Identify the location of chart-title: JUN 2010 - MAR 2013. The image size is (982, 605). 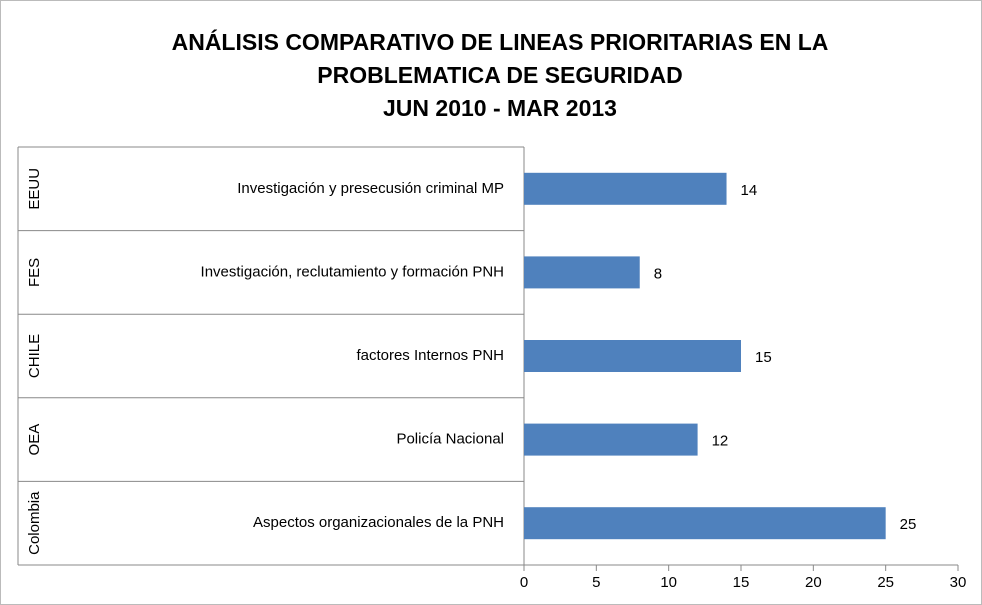
(500, 108).